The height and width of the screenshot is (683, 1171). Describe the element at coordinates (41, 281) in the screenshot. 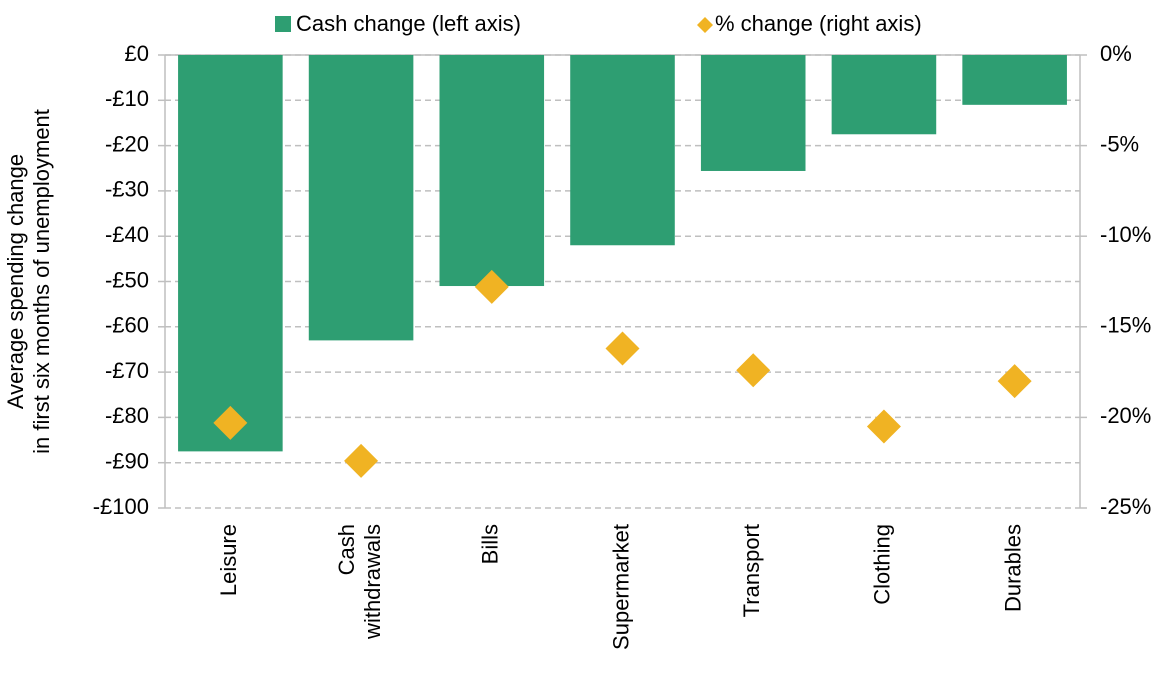

I see `y-axis-title-line: in first six months of unemployment` at that location.